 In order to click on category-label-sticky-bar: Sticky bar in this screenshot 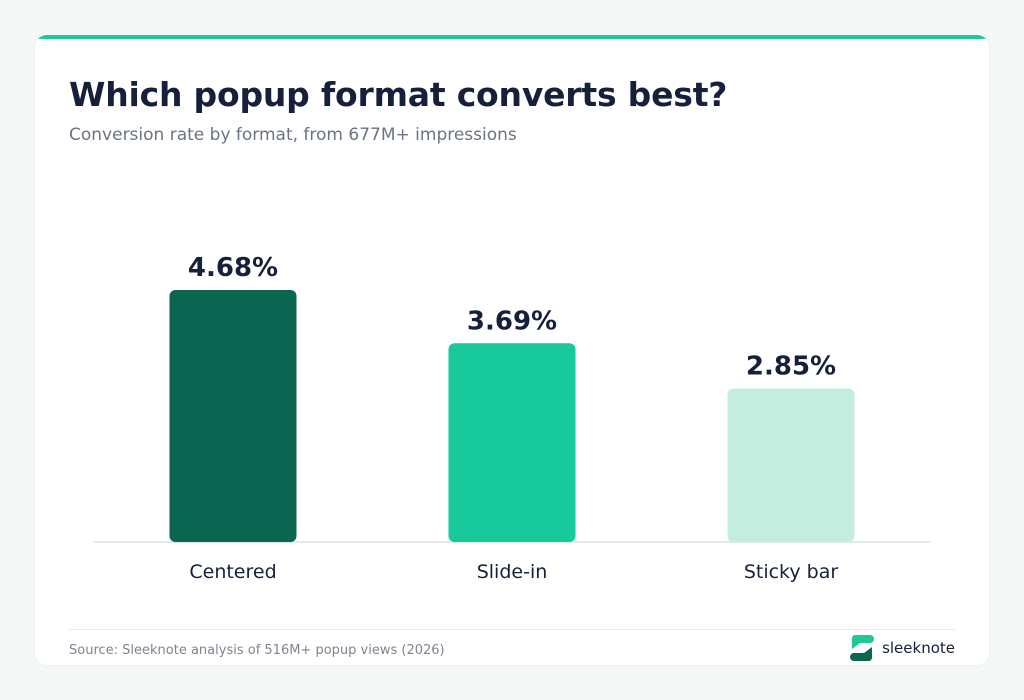, I will do `click(791, 572)`.